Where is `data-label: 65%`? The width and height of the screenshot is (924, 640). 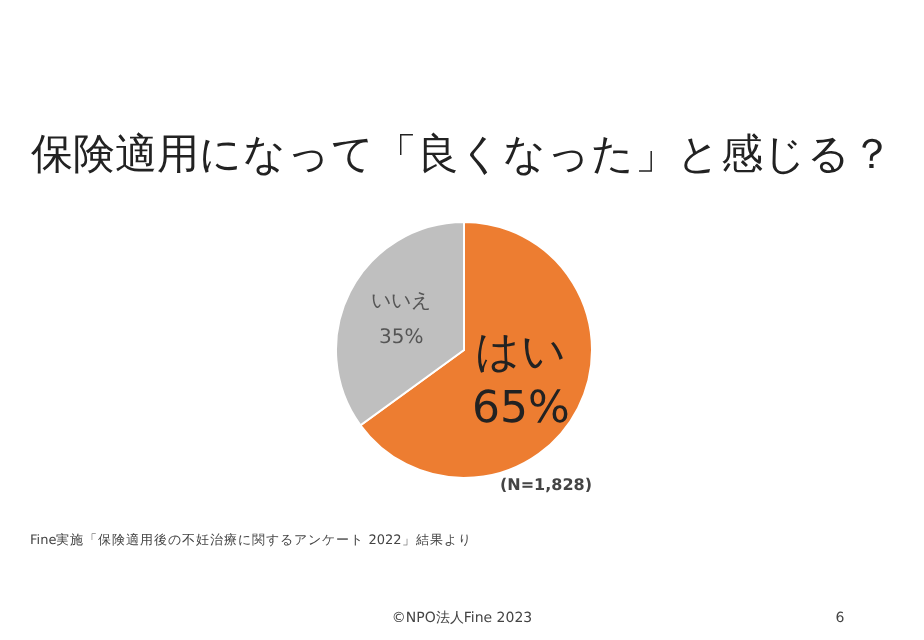
data-label: 65% is located at coordinates (521, 409).